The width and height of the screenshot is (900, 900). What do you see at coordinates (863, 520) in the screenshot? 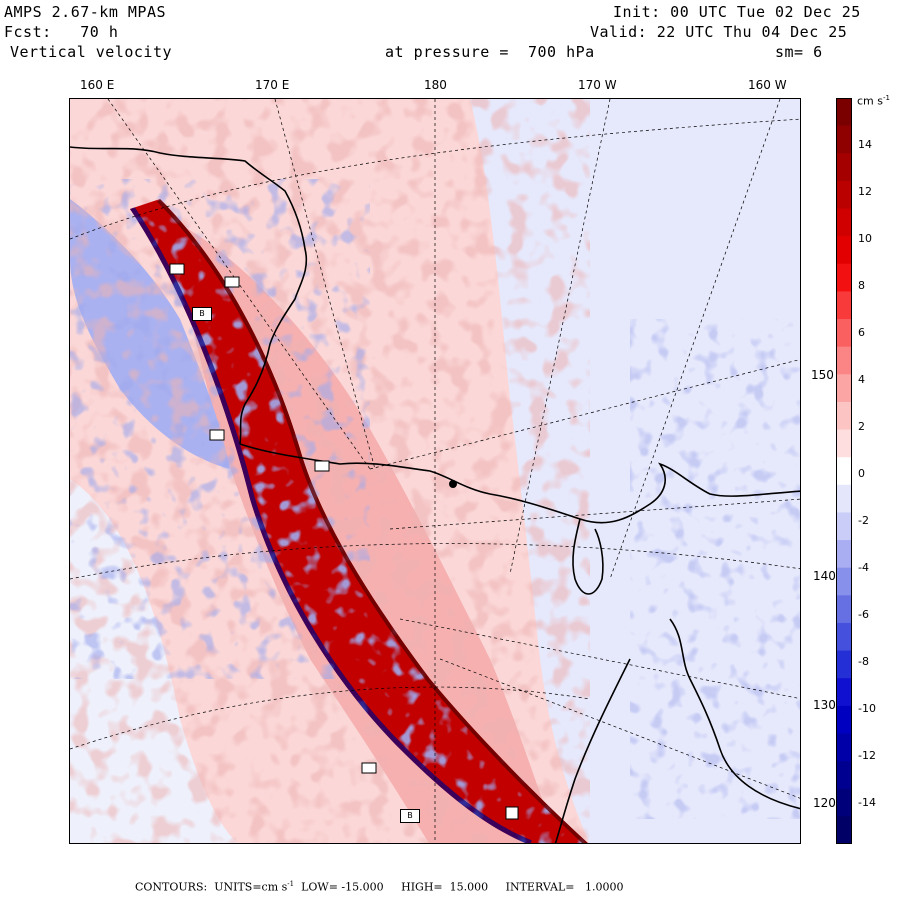
I see `colorbar-tick-label: -2` at bounding box center [863, 520].